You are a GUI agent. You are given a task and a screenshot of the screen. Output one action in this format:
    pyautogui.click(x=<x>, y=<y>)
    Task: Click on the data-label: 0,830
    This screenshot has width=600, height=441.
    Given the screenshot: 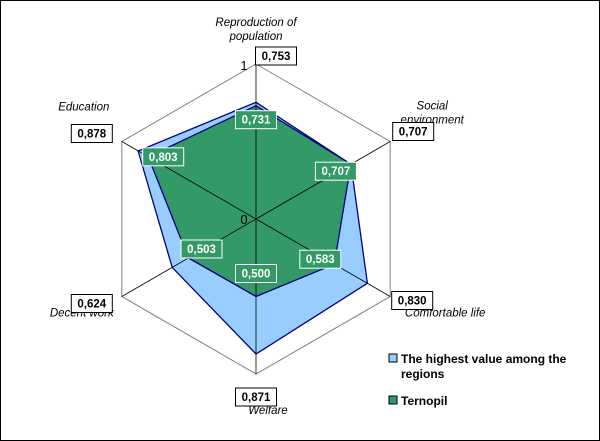 What is the action you would take?
    pyautogui.click(x=412, y=302)
    